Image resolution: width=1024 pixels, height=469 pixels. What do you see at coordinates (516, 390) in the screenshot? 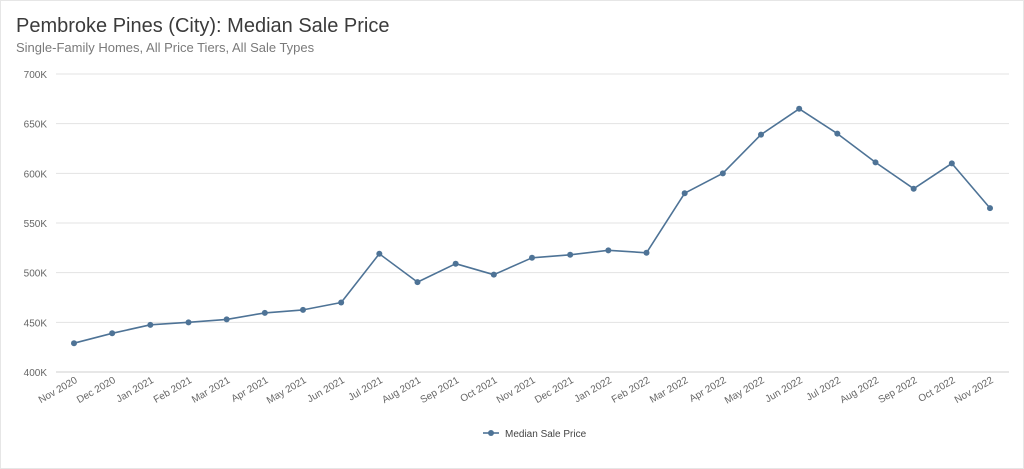
I see `x-tick-label: Nov 2021` at bounding box center [516, 390].